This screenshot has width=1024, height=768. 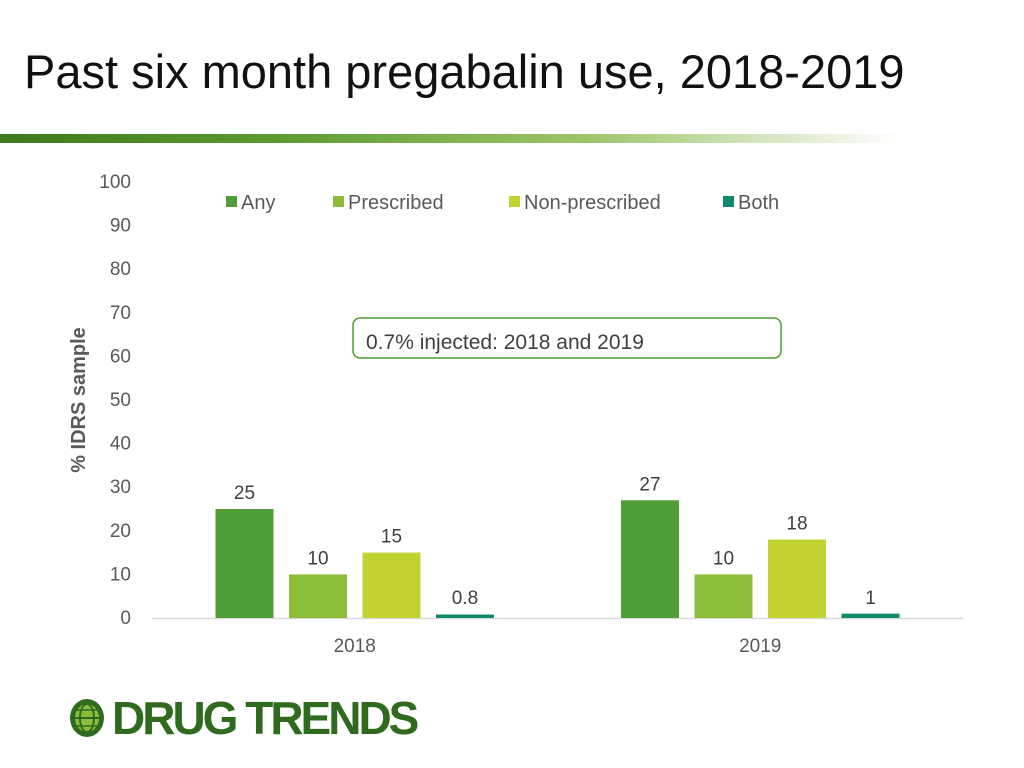 I want to click on bar-non-prescribed-2018, so click(x=391, y=585).